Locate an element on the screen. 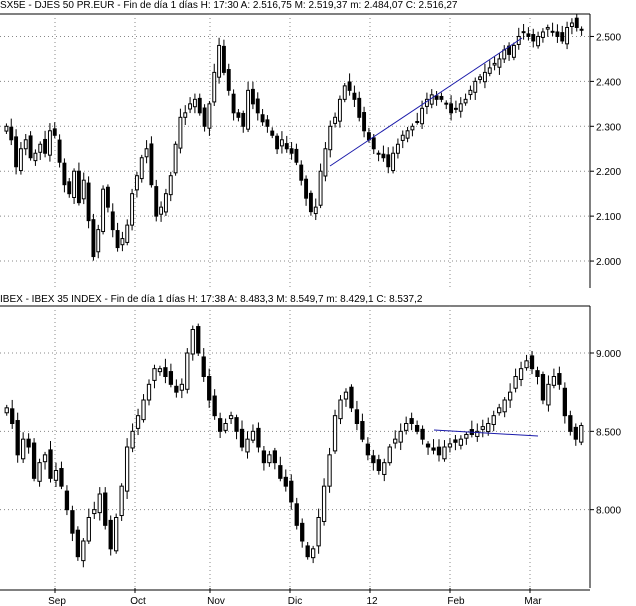  x-tick-label-3: Dic is located at coordinates (295, 601).